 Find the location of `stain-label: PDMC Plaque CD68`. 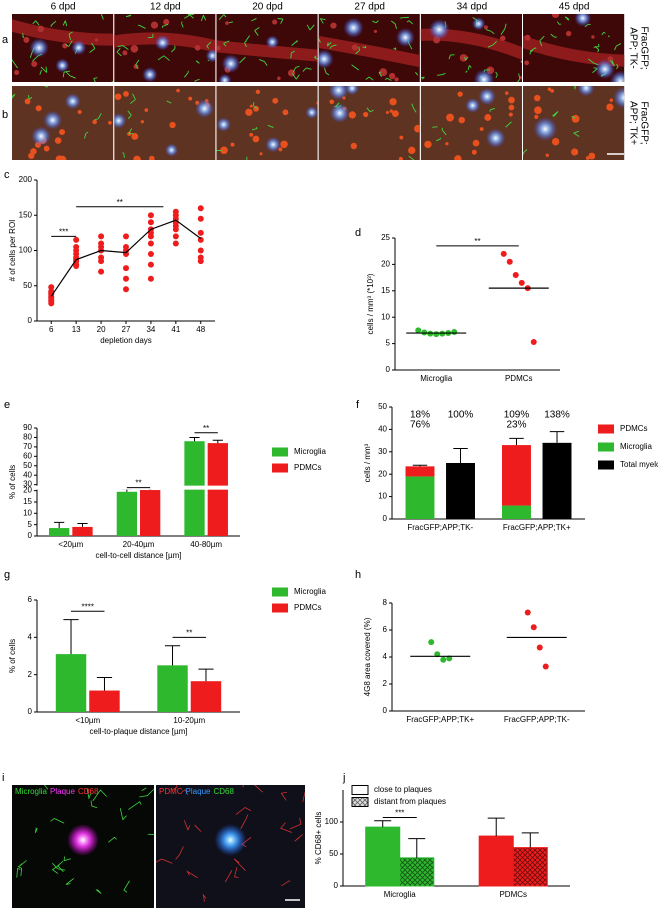

stain-label: PDMC Plaque CD68 is located at coordinates (196, 791).